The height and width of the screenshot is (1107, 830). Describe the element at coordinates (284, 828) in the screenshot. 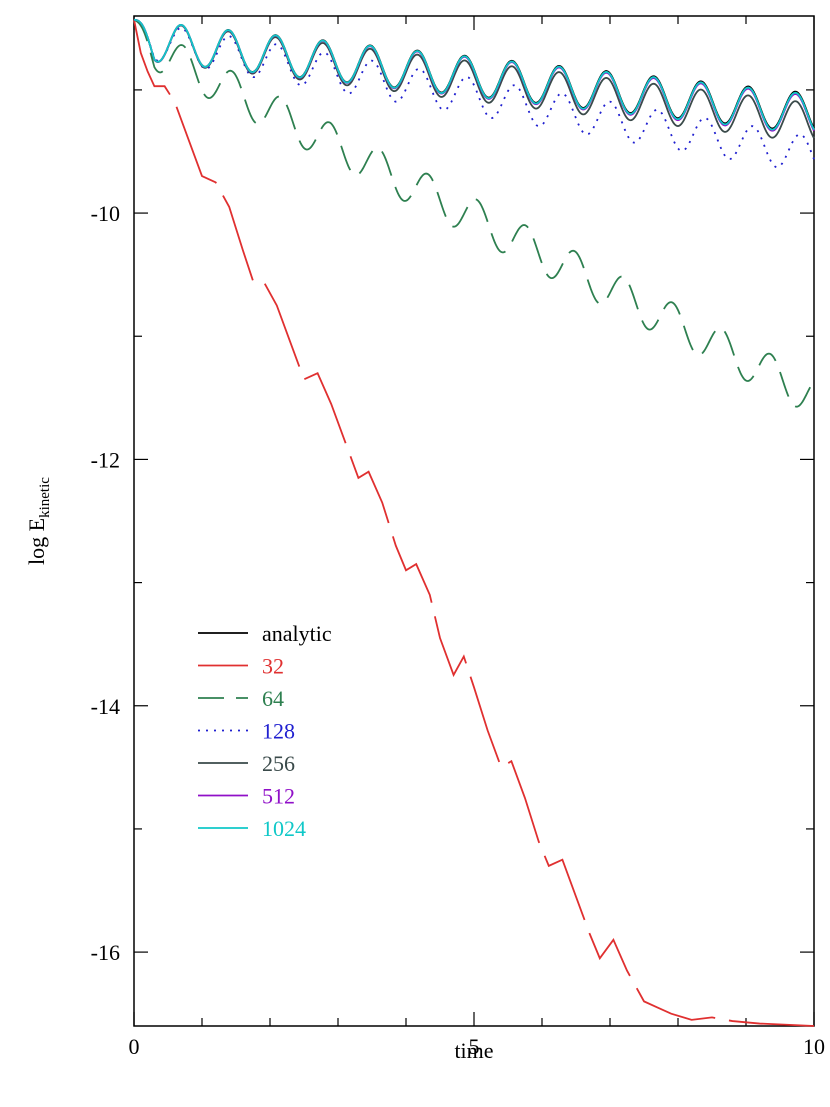

I see `legend-label-1024: 1024` at that location.